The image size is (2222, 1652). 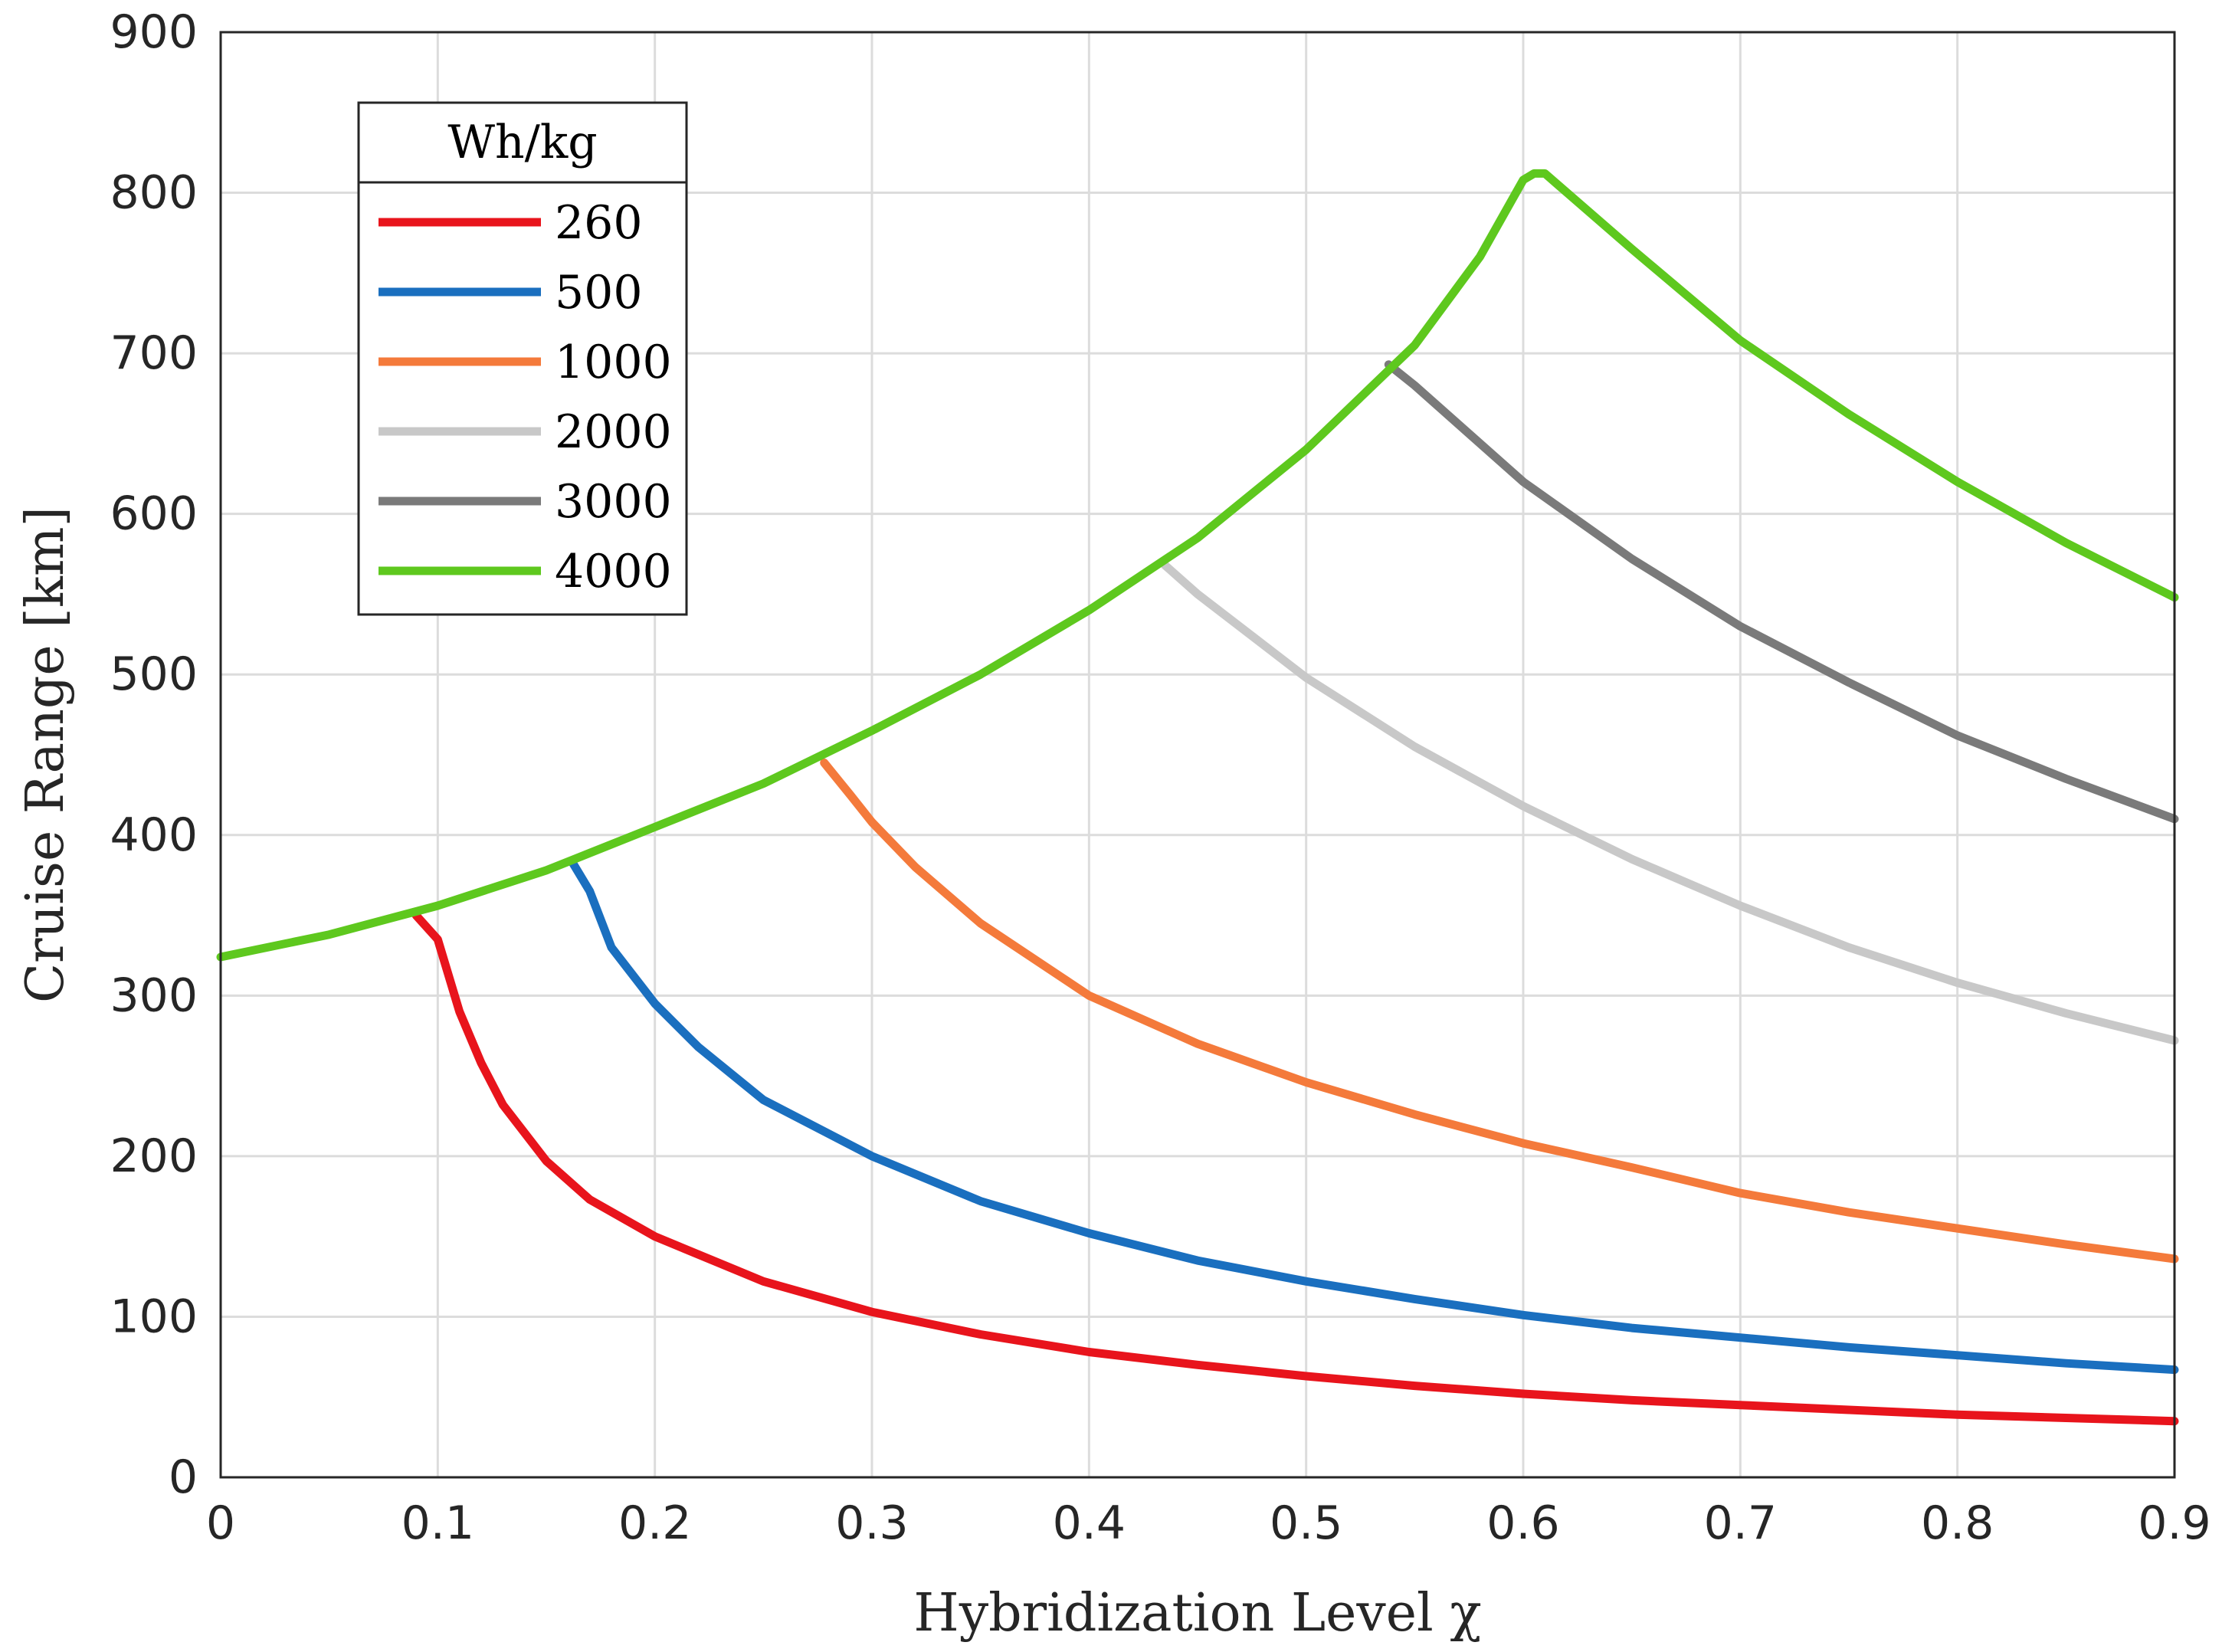 What do you see at coordinates (1089, 1523) in the screenshot?
I see `x-tick-label: 0.4` at bounding box center [1089, 1523].